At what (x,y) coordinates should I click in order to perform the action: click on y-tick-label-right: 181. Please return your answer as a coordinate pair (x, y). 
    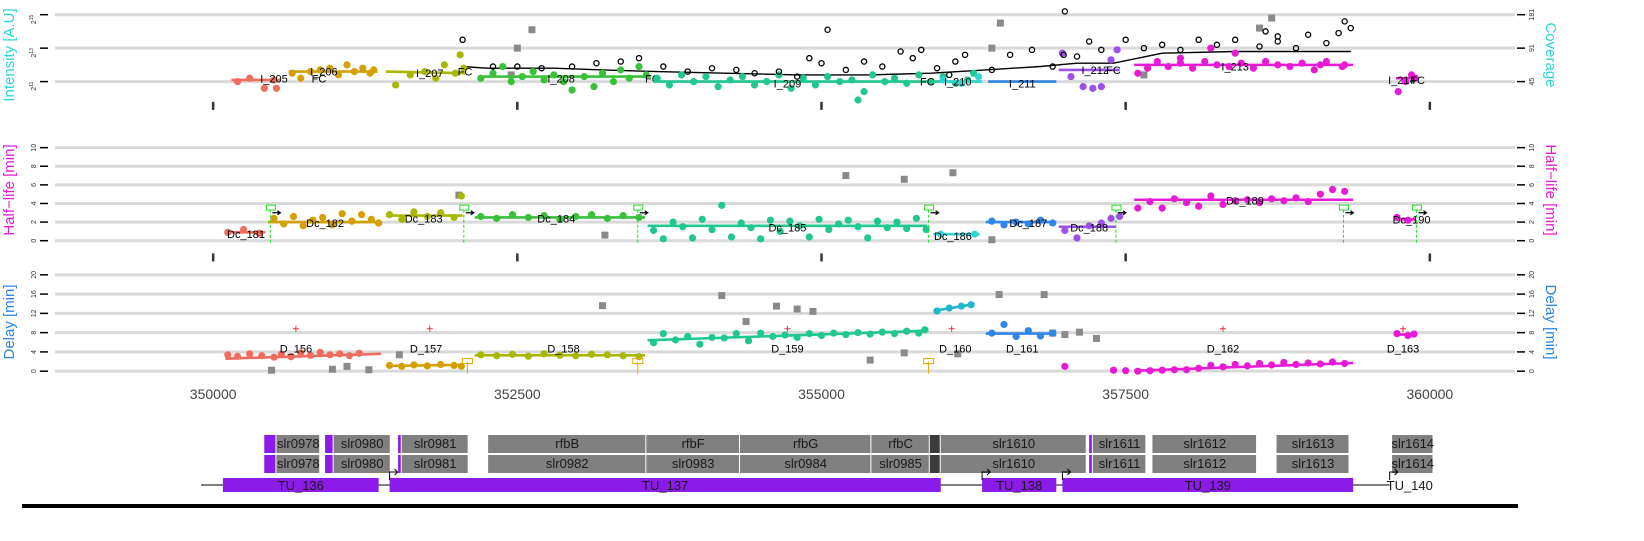
    Looking at the image, I should click on (1532, 15).